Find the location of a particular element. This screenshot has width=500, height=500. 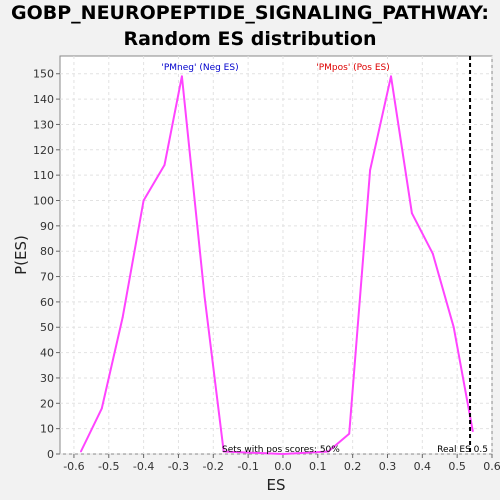

y-tick-label: 0 is located at coordinates (50, 454).